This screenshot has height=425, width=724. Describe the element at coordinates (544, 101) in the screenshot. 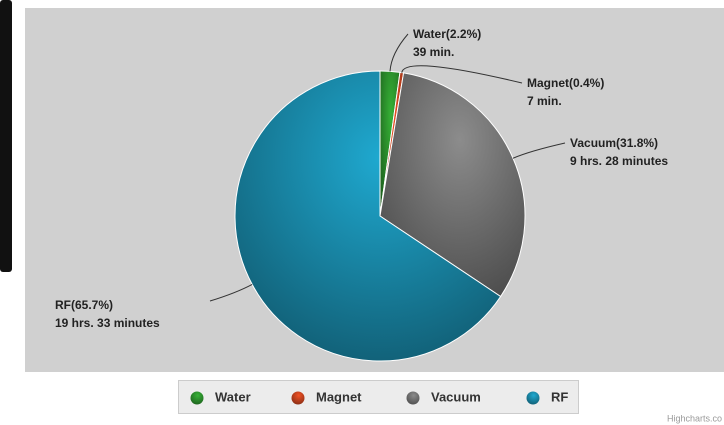

I see `data-label-detail: 7 min.` at that location.